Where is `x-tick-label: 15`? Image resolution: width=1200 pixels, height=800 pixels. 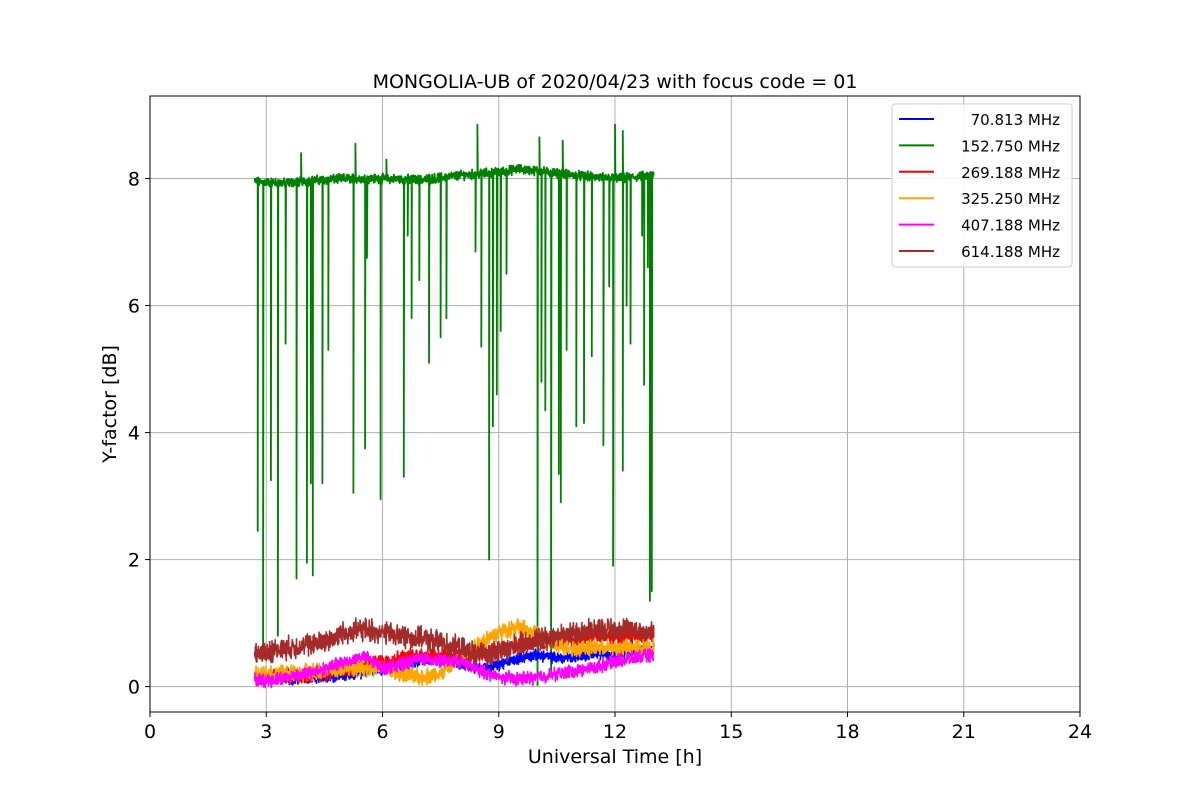
x-tick-label: 15 is located at coordinates (731, 732).